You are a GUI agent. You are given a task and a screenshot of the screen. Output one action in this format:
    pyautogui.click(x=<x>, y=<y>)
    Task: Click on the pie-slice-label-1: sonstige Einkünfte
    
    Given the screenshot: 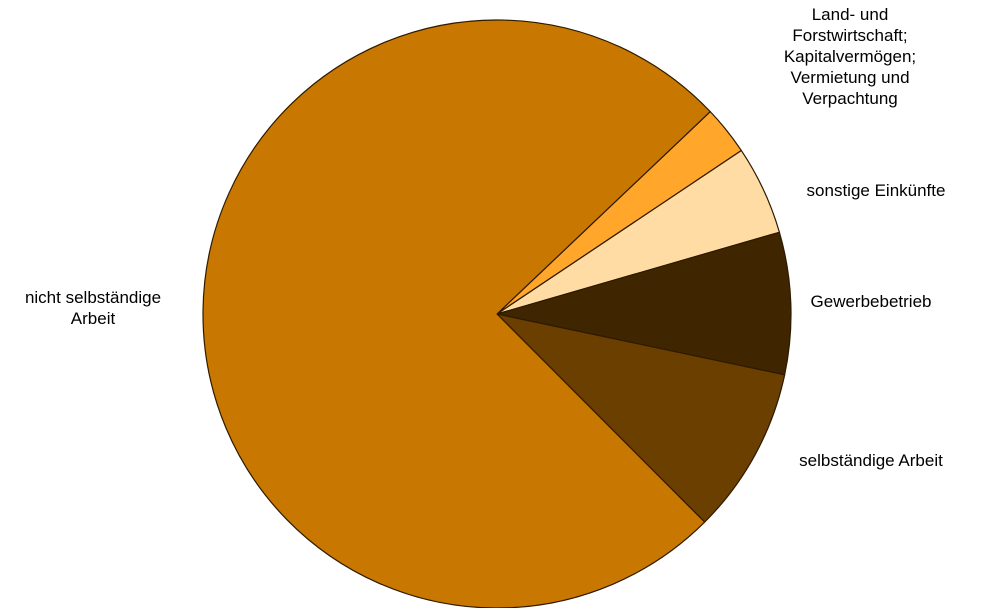 What is the action you would take?
    pyautogui.click(x=876, y=190)
    